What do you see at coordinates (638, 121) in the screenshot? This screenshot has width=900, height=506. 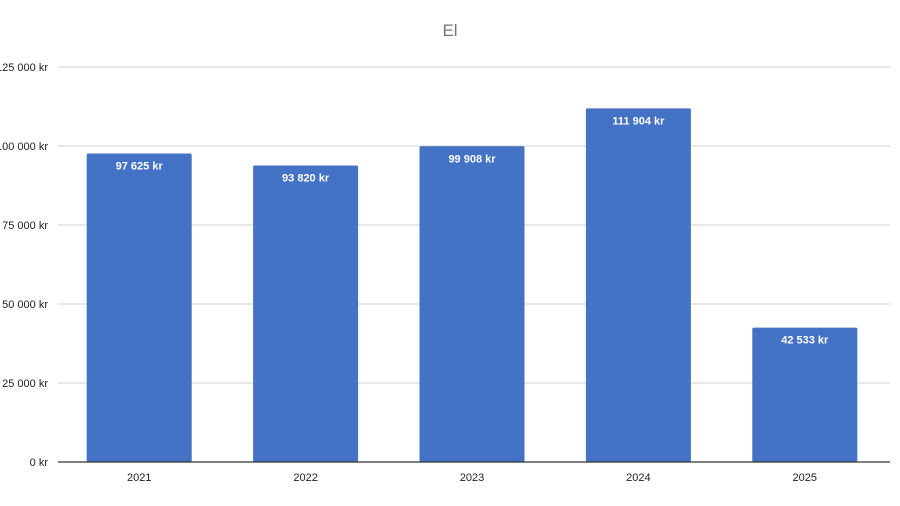 I see `data-label-2024: 111 904 kr` at bounding box center [638, 121].